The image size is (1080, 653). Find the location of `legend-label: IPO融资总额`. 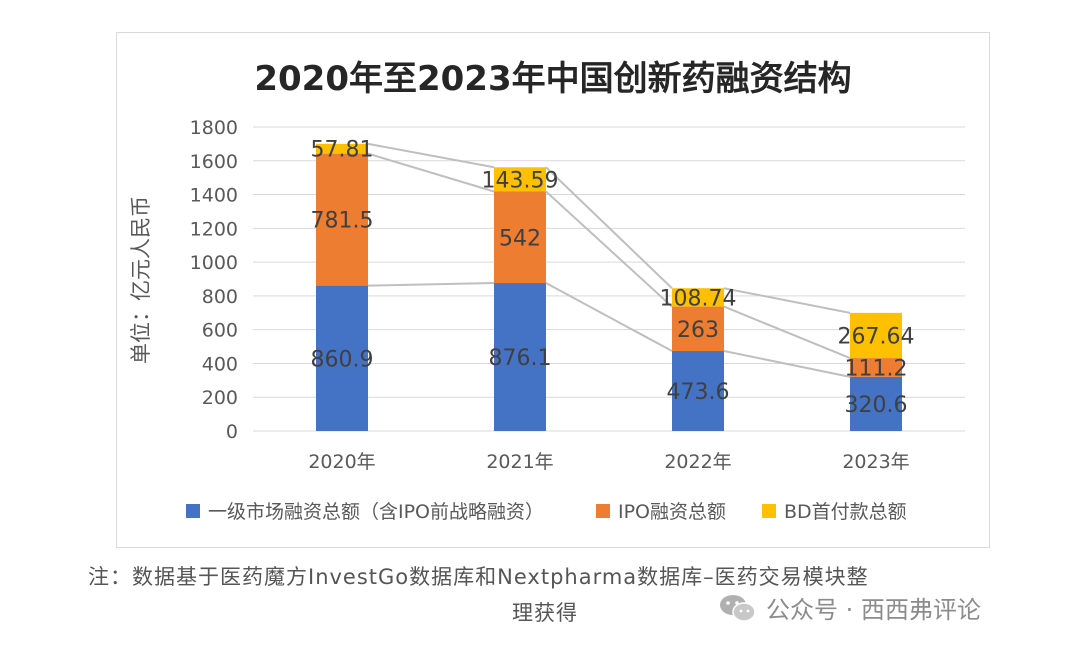

legend-label: IPO融资总额 is located at coordinates (672, 512).